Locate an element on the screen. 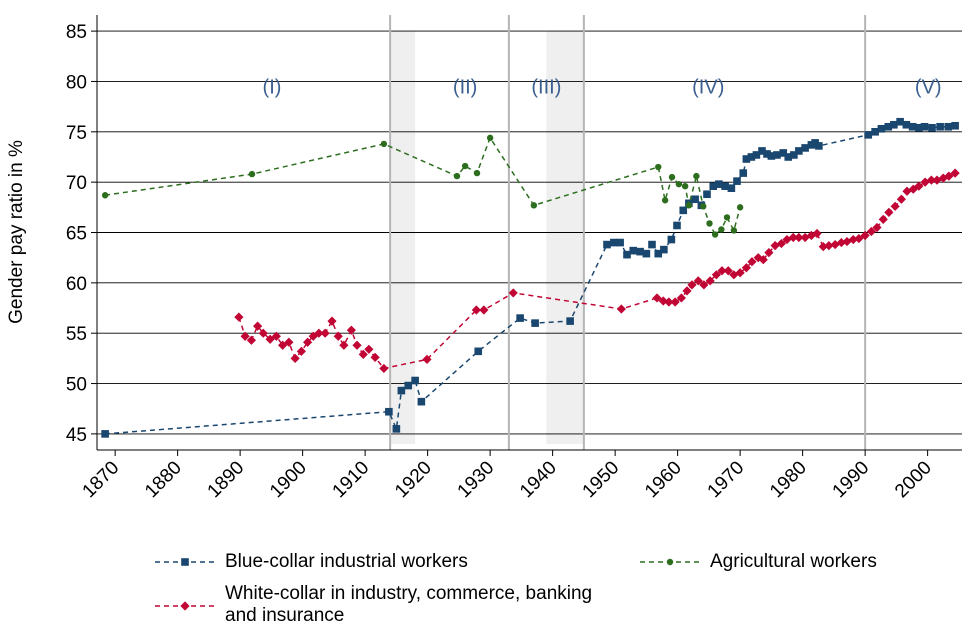 The height and width of the screenshot is (630, 964). x-tick-label: 1960 is located at coordinates (663, 479).